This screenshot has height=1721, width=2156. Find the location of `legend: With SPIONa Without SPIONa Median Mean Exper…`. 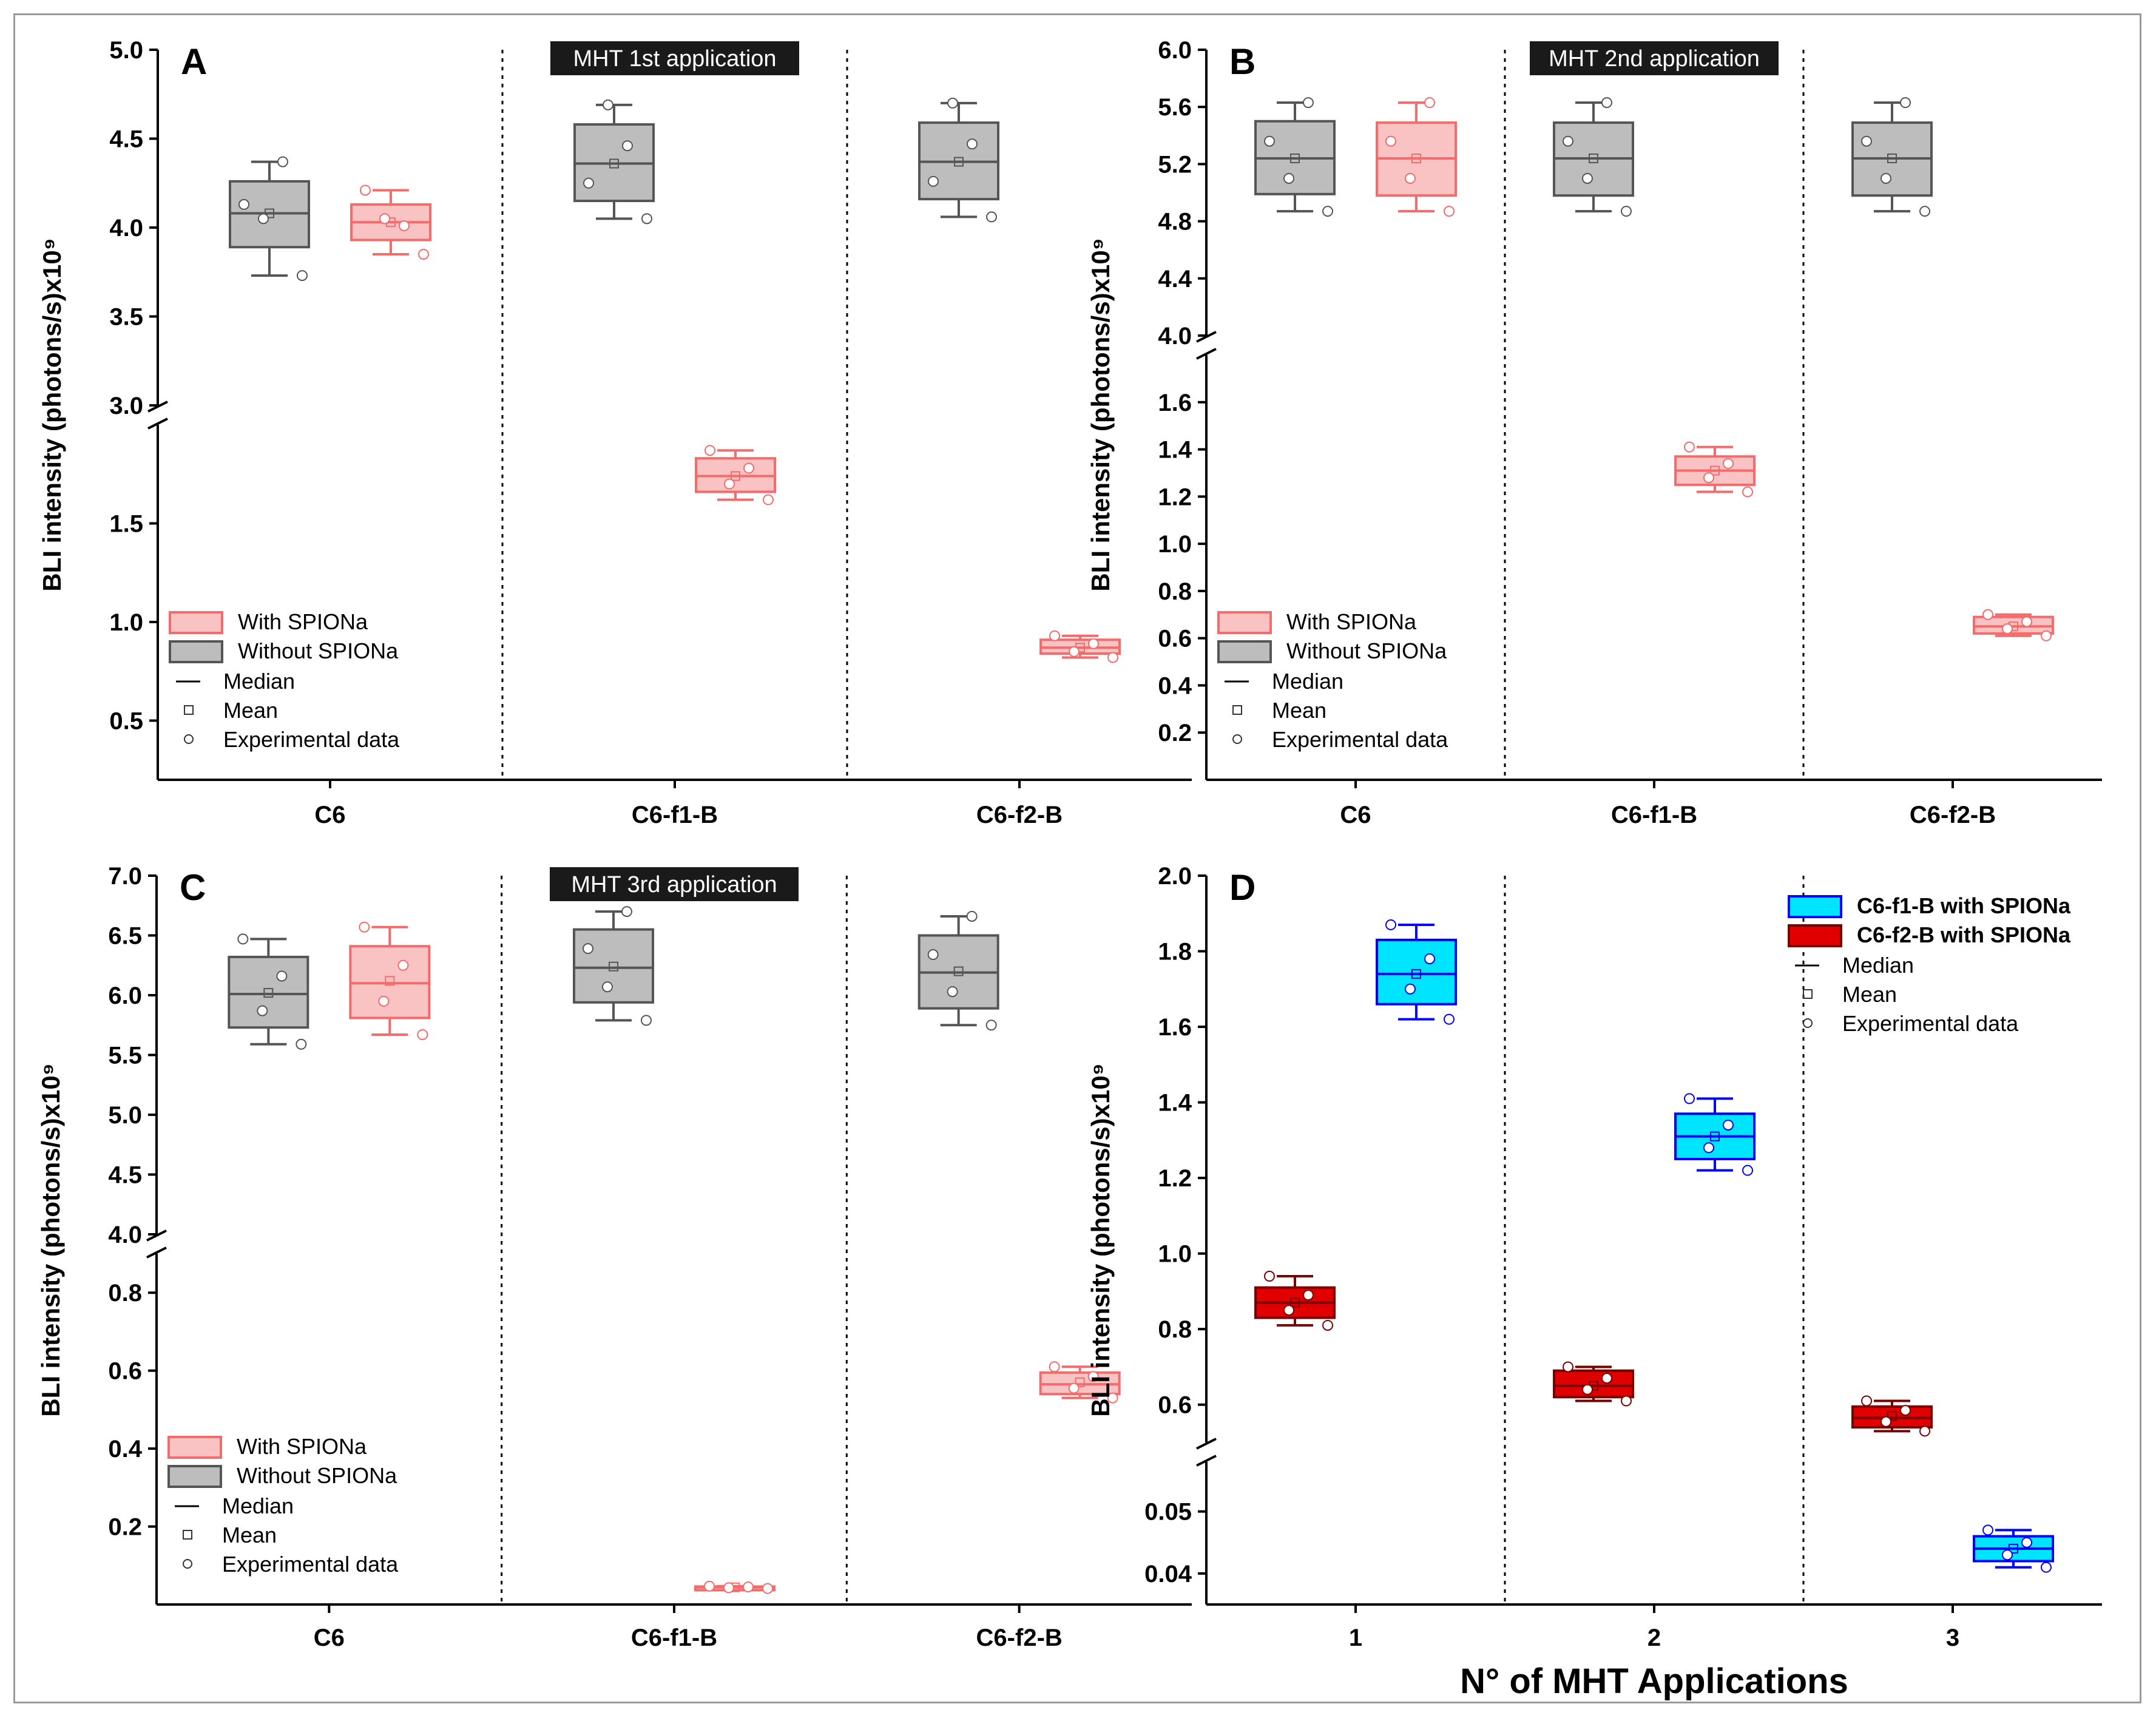

legend: With SPIONa Without SPIONa Median Mean Exper… is located at coordinates (283, 1505).